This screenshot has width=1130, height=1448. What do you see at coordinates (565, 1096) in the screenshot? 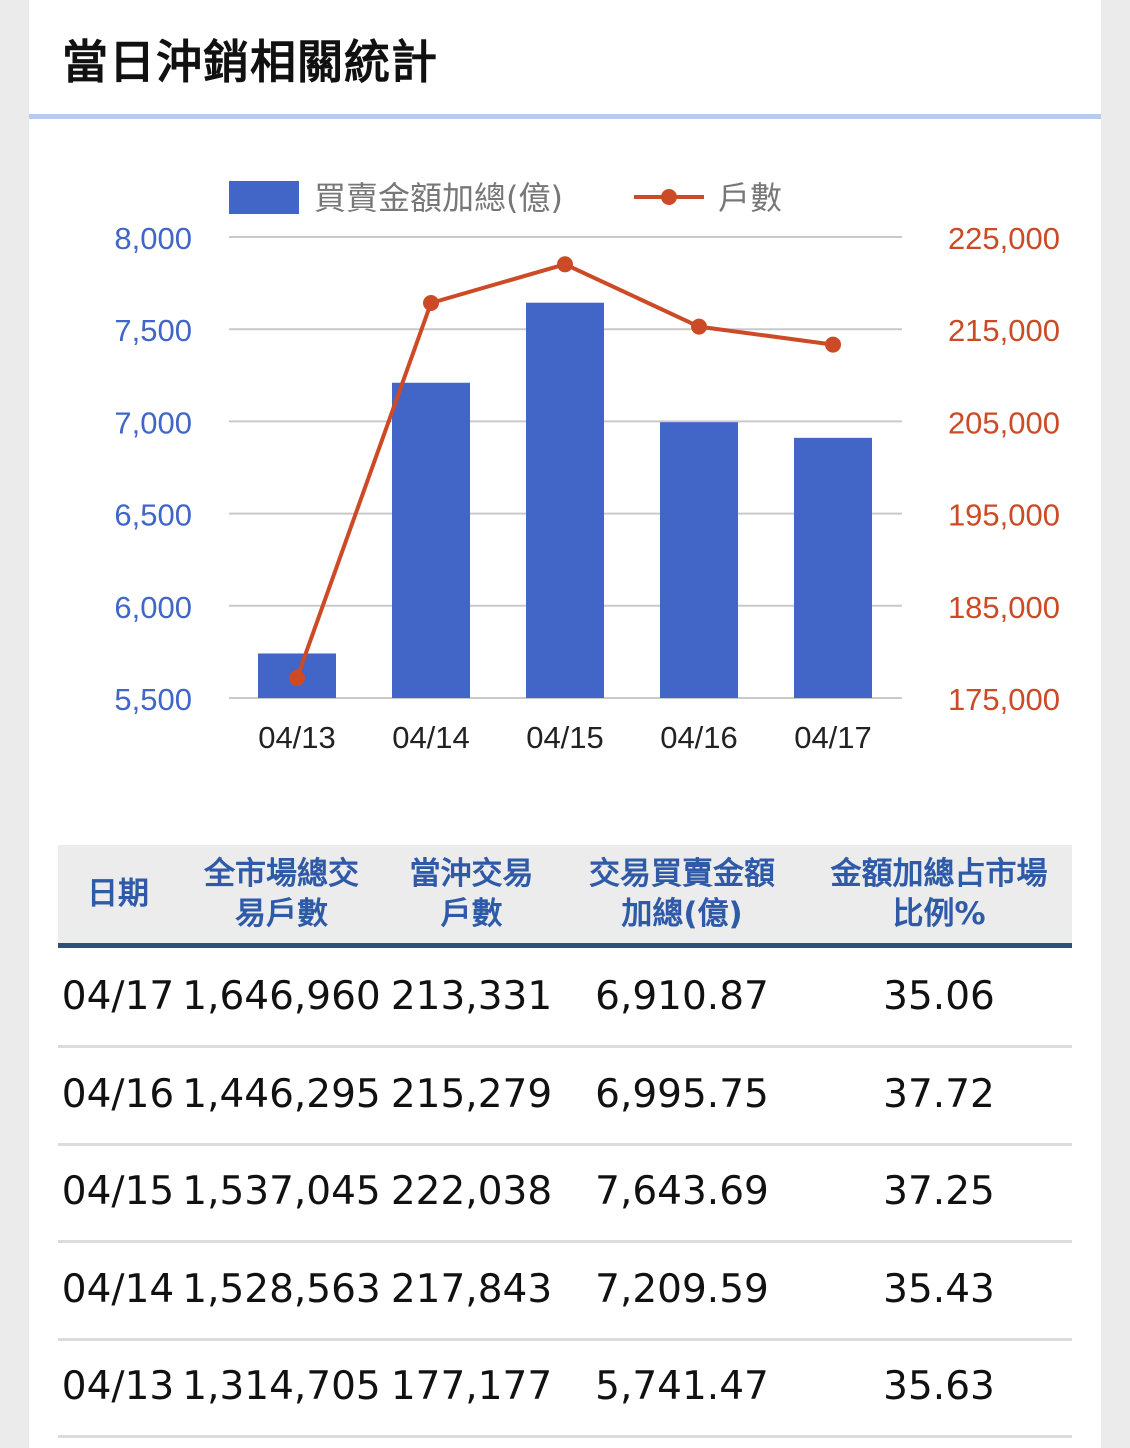
I see `table-row: 04/16 1,446,295 215,279 6,995.75 37.72` at bounding box center [565, 1096].